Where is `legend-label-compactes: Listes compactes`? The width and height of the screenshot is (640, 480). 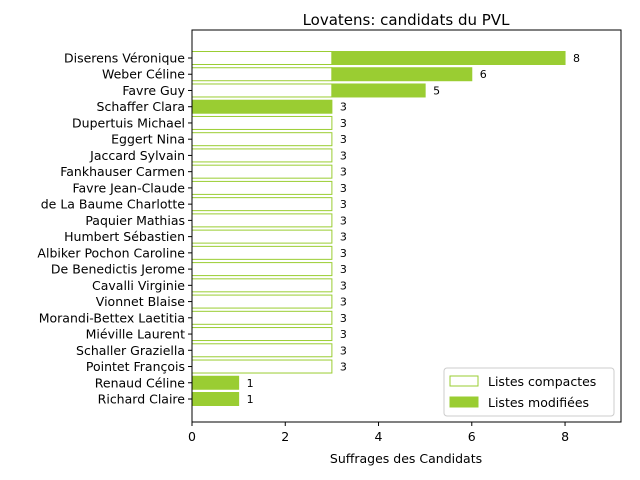
legend-label-compactes: Listes compactes is located at coordinates (542, 381).